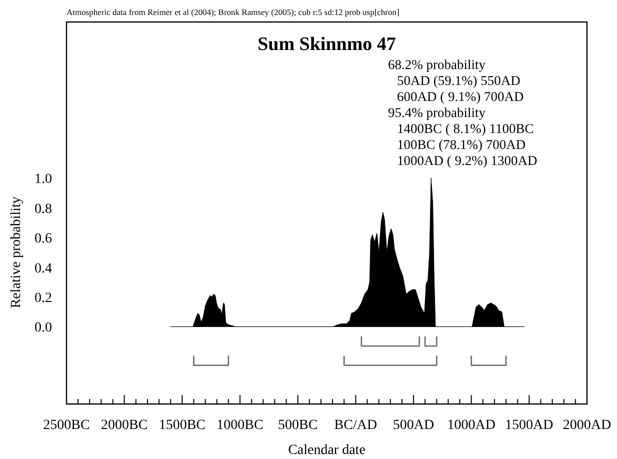  What do you see at coordinates (43, 180) in the screenshot?
I see `y-tick-label: 1.0` at bounding box center [43, 180].